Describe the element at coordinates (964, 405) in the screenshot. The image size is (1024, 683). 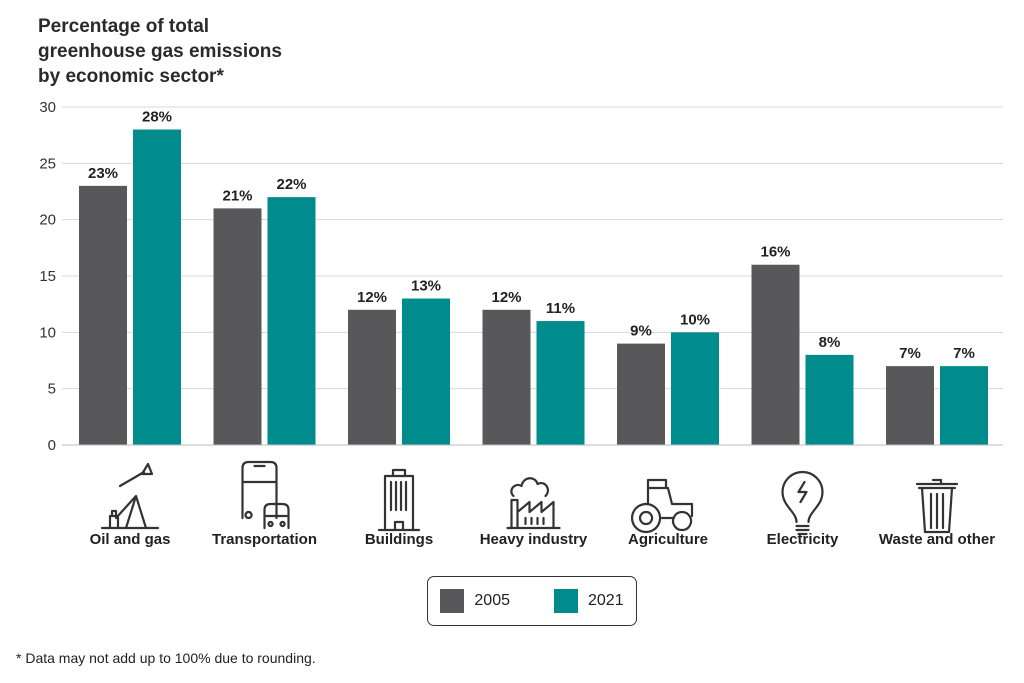
I see `bar-2021-waste-and-other` at that location.